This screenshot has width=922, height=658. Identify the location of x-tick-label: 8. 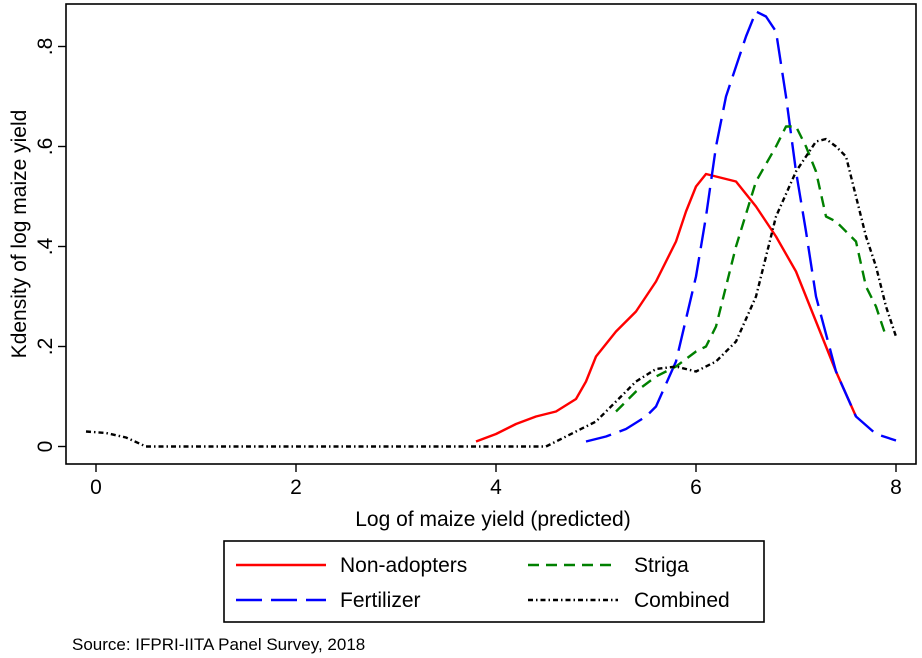
(896, 487).